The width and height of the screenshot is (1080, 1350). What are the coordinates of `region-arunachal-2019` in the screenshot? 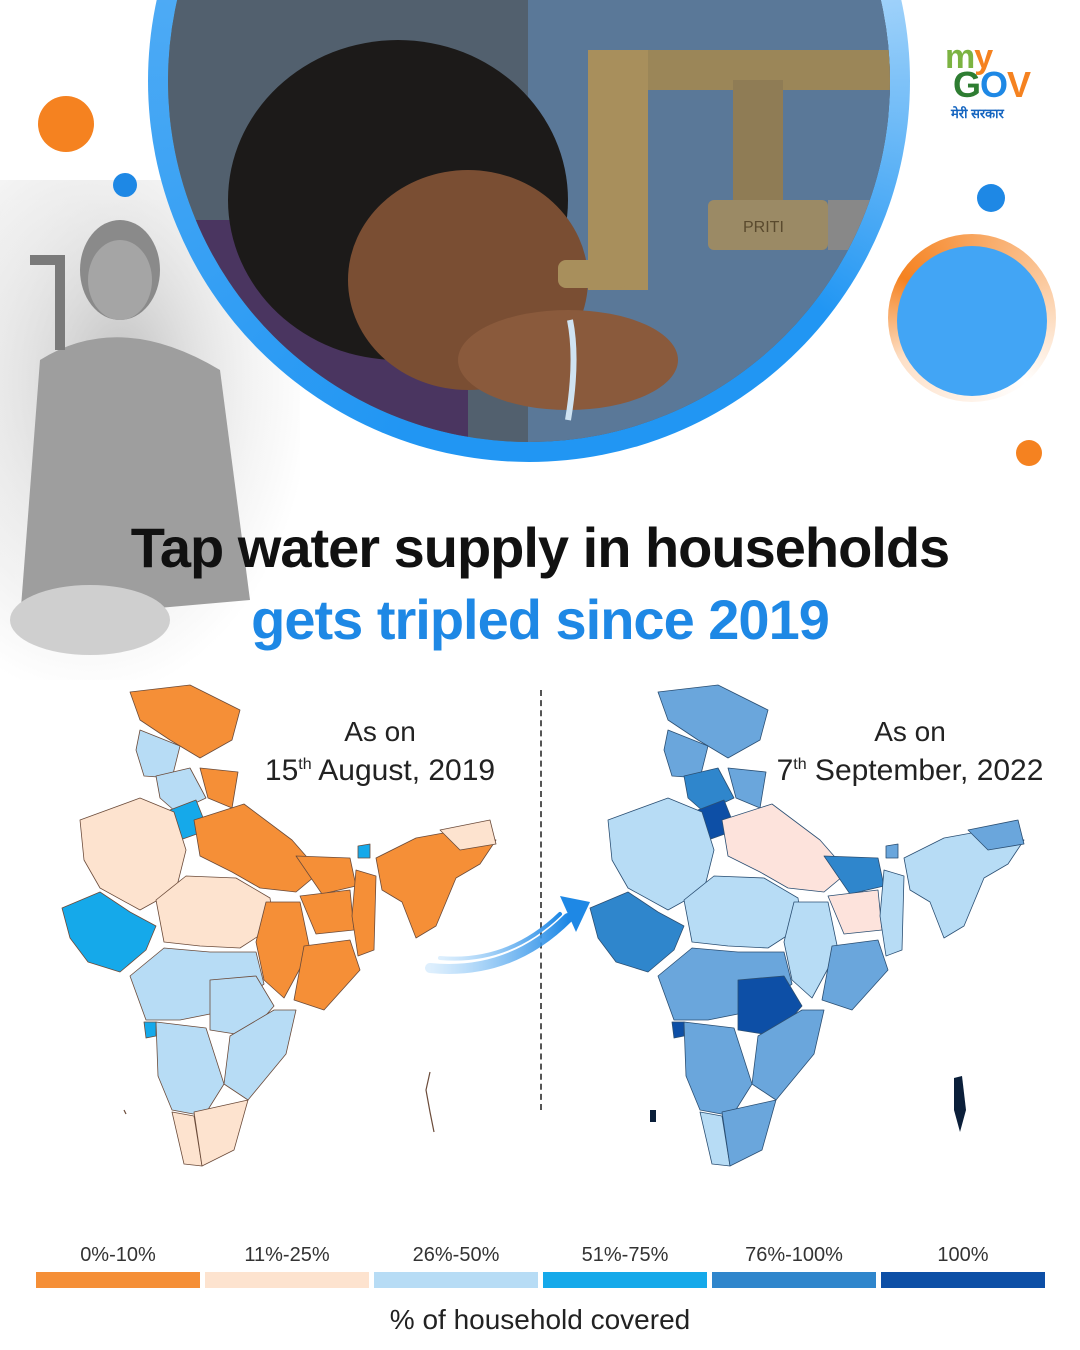 It's located at (468, 835).